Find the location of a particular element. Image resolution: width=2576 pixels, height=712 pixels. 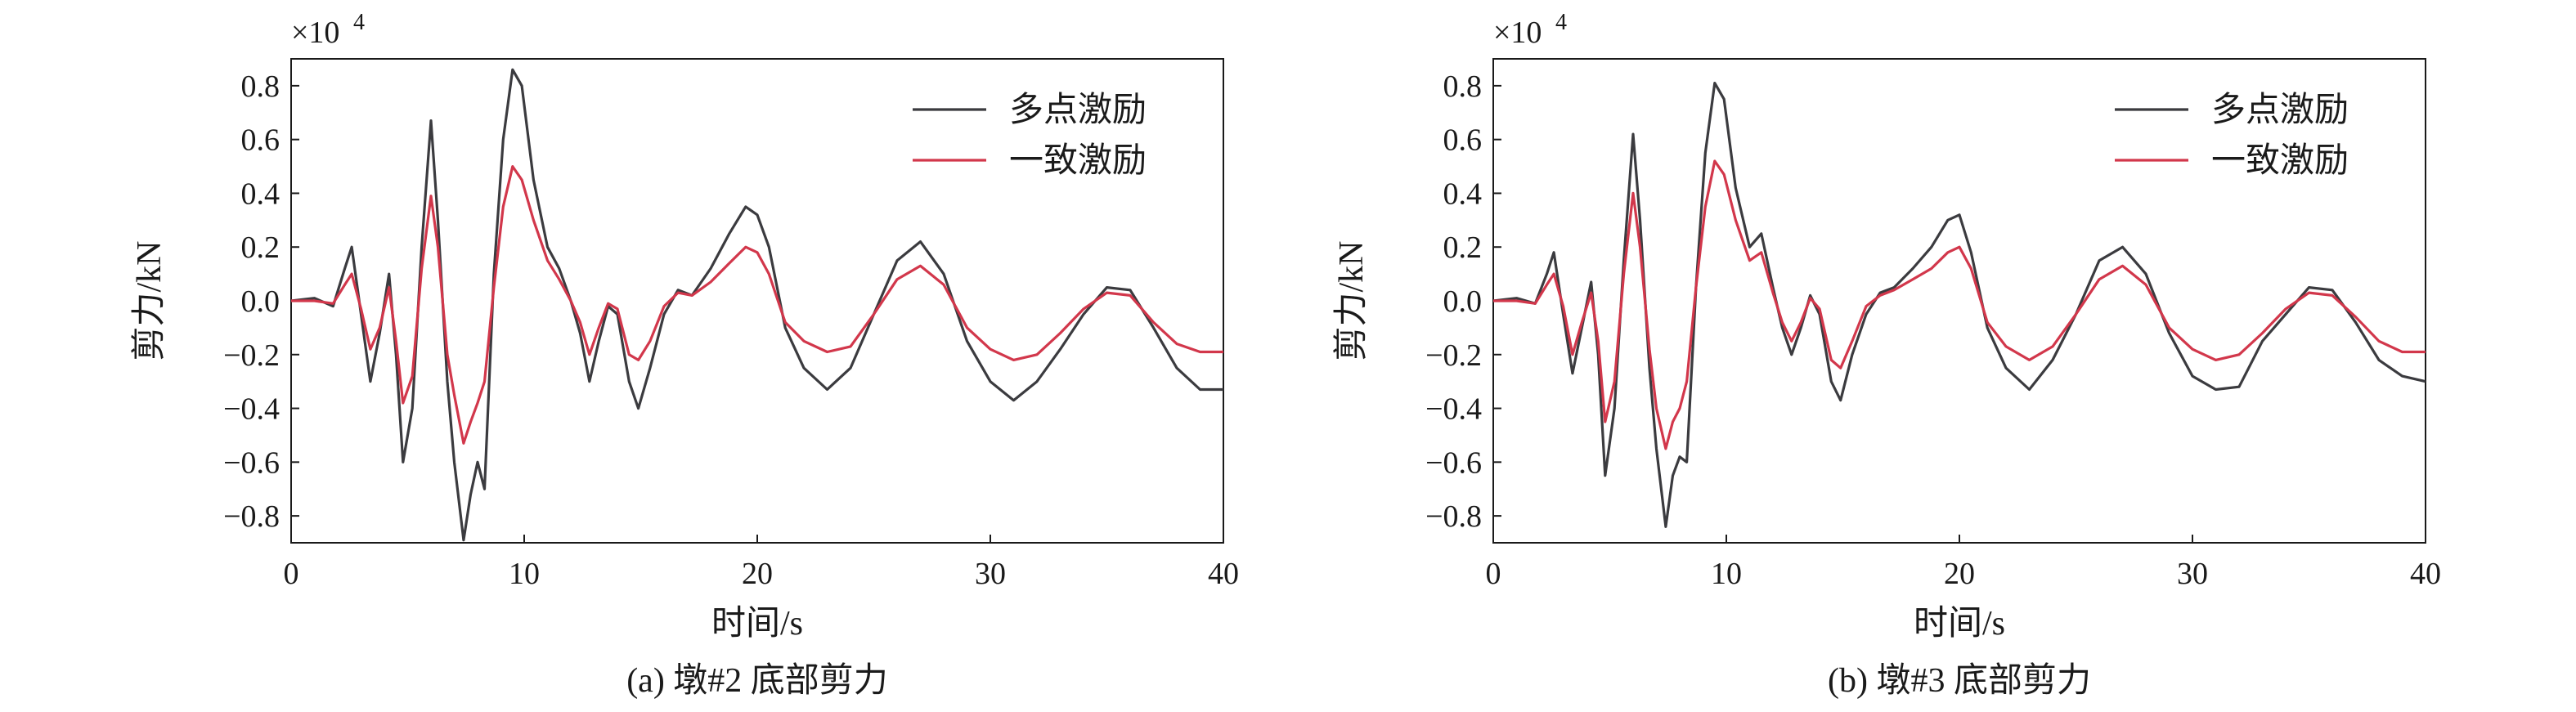

panel-caption: (a) 墩#2 底部剪力 is located at coordinates (757, 681).